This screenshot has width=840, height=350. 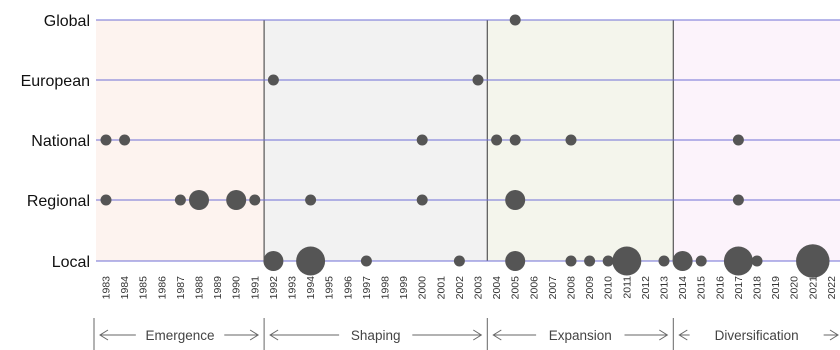 I want to click on year-tick-1987: 1987, so click(x=181, y=288).